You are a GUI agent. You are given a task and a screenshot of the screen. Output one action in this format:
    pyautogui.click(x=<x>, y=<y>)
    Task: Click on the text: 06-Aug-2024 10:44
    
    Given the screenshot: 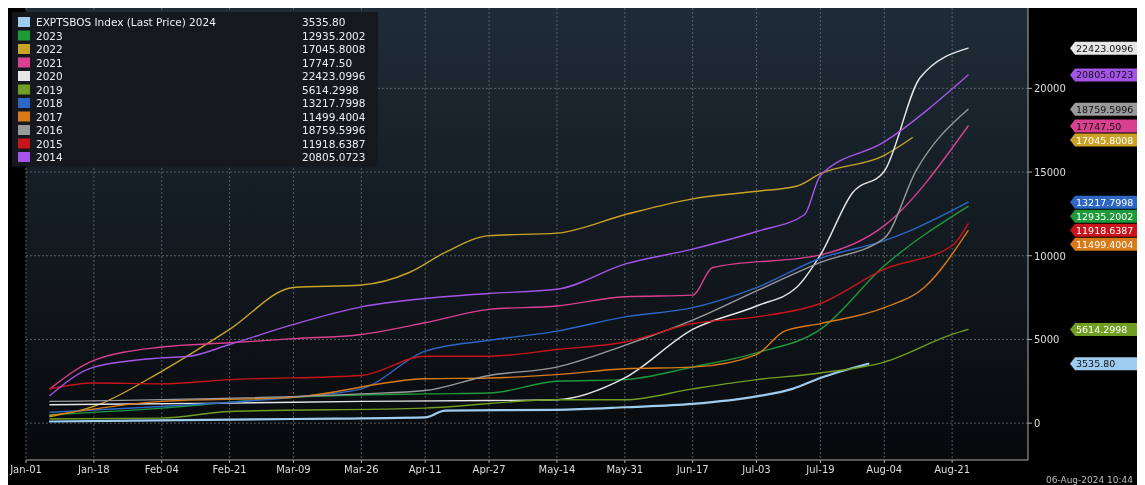 What is the action you would take?
    pyautogui.click(x=1089, y=480)
    